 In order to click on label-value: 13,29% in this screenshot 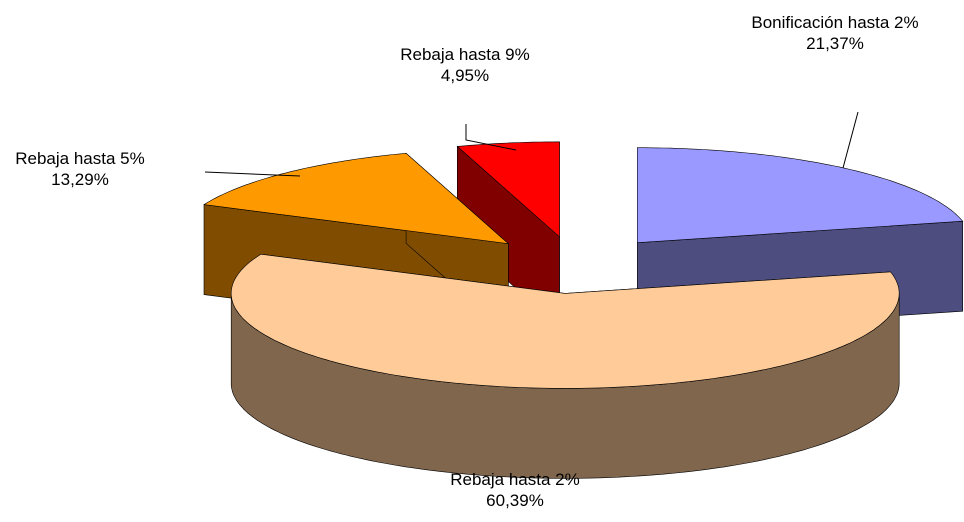, I will do `click(80, 179)`.